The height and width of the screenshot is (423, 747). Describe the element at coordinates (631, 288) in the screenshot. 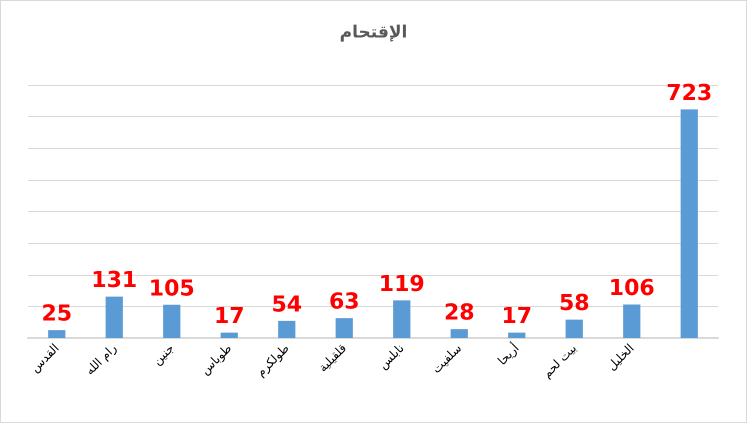

I see `data-label: 106` at that location.